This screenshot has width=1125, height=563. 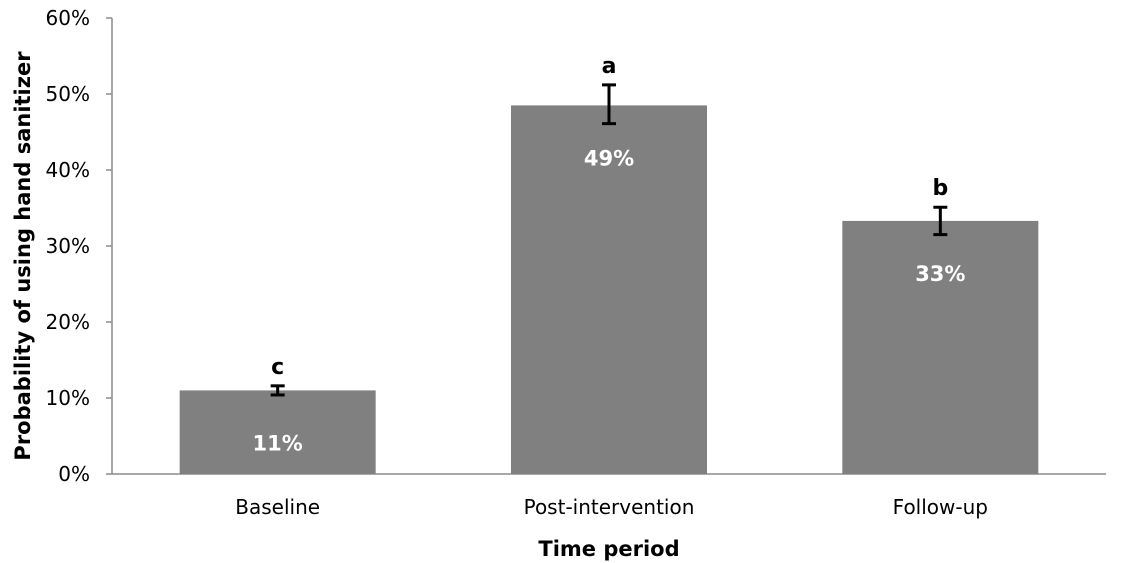 What do you see at coordinates (609, 66) in the screenshot?
I see `significance-letter: a` at bounding box center [609, 66].